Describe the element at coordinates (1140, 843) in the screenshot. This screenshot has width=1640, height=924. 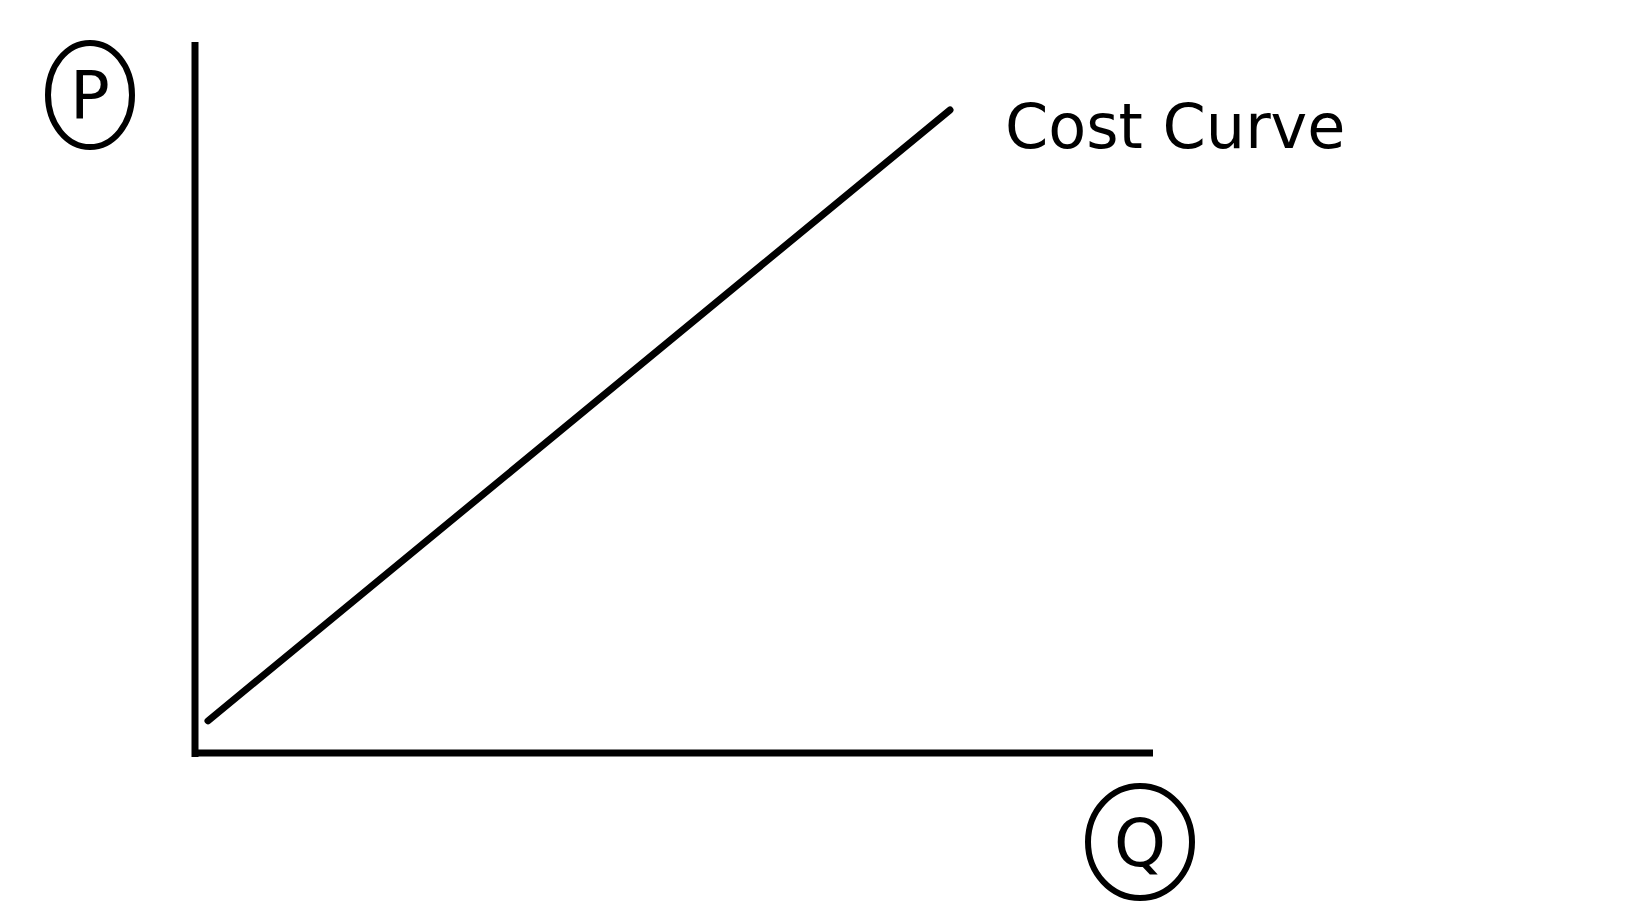
I see `x-axis-title: Q` at that location.